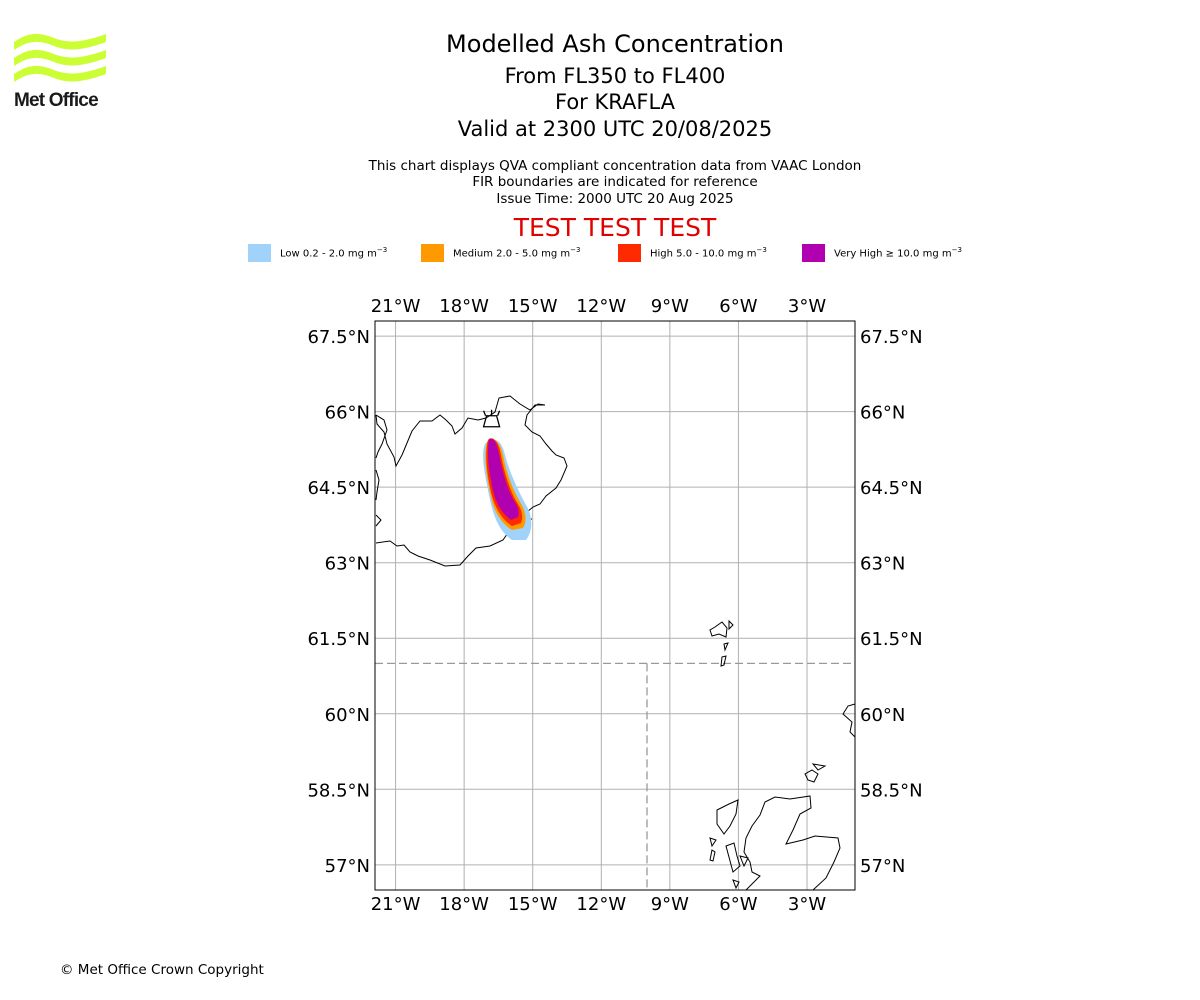  I want to click on lat-tick-label-left: 61.5°N, so click(338, 639).